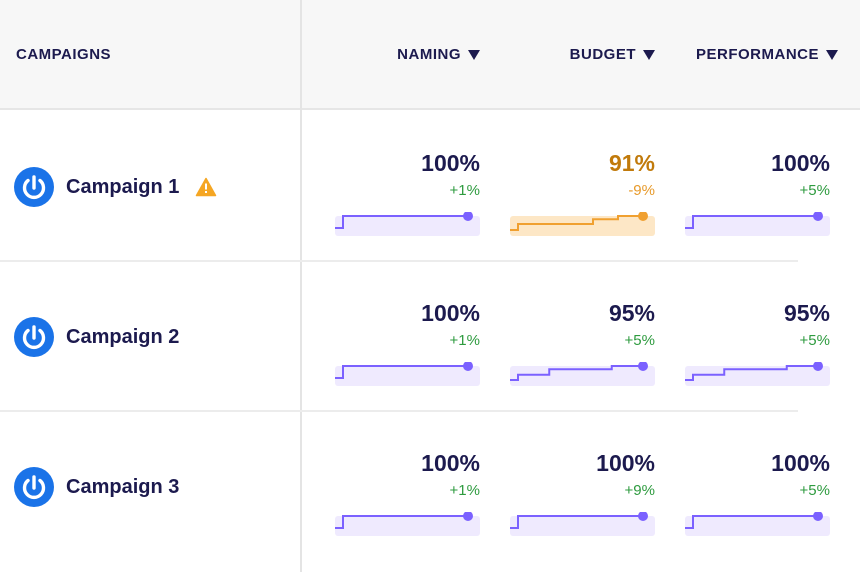 The image size is (860, 572). Describe the element at coordinates (580, 355) in the screenshot. I see `budget-metric: 95% +5%` at that location.